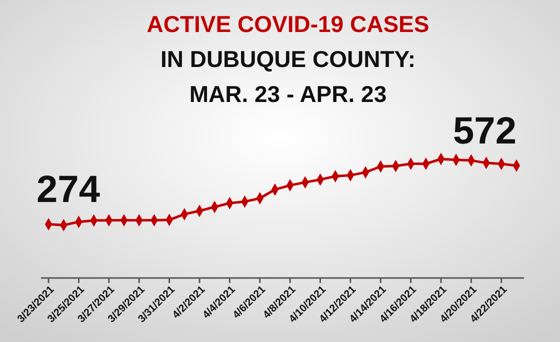 The height and width of the screenshot is (342, 560). What do you see at coordinates (288, 24) in the screenshot?
I see `chart-title: ACTIVE COVID-19 CASES` at bounding box center [288, 24].